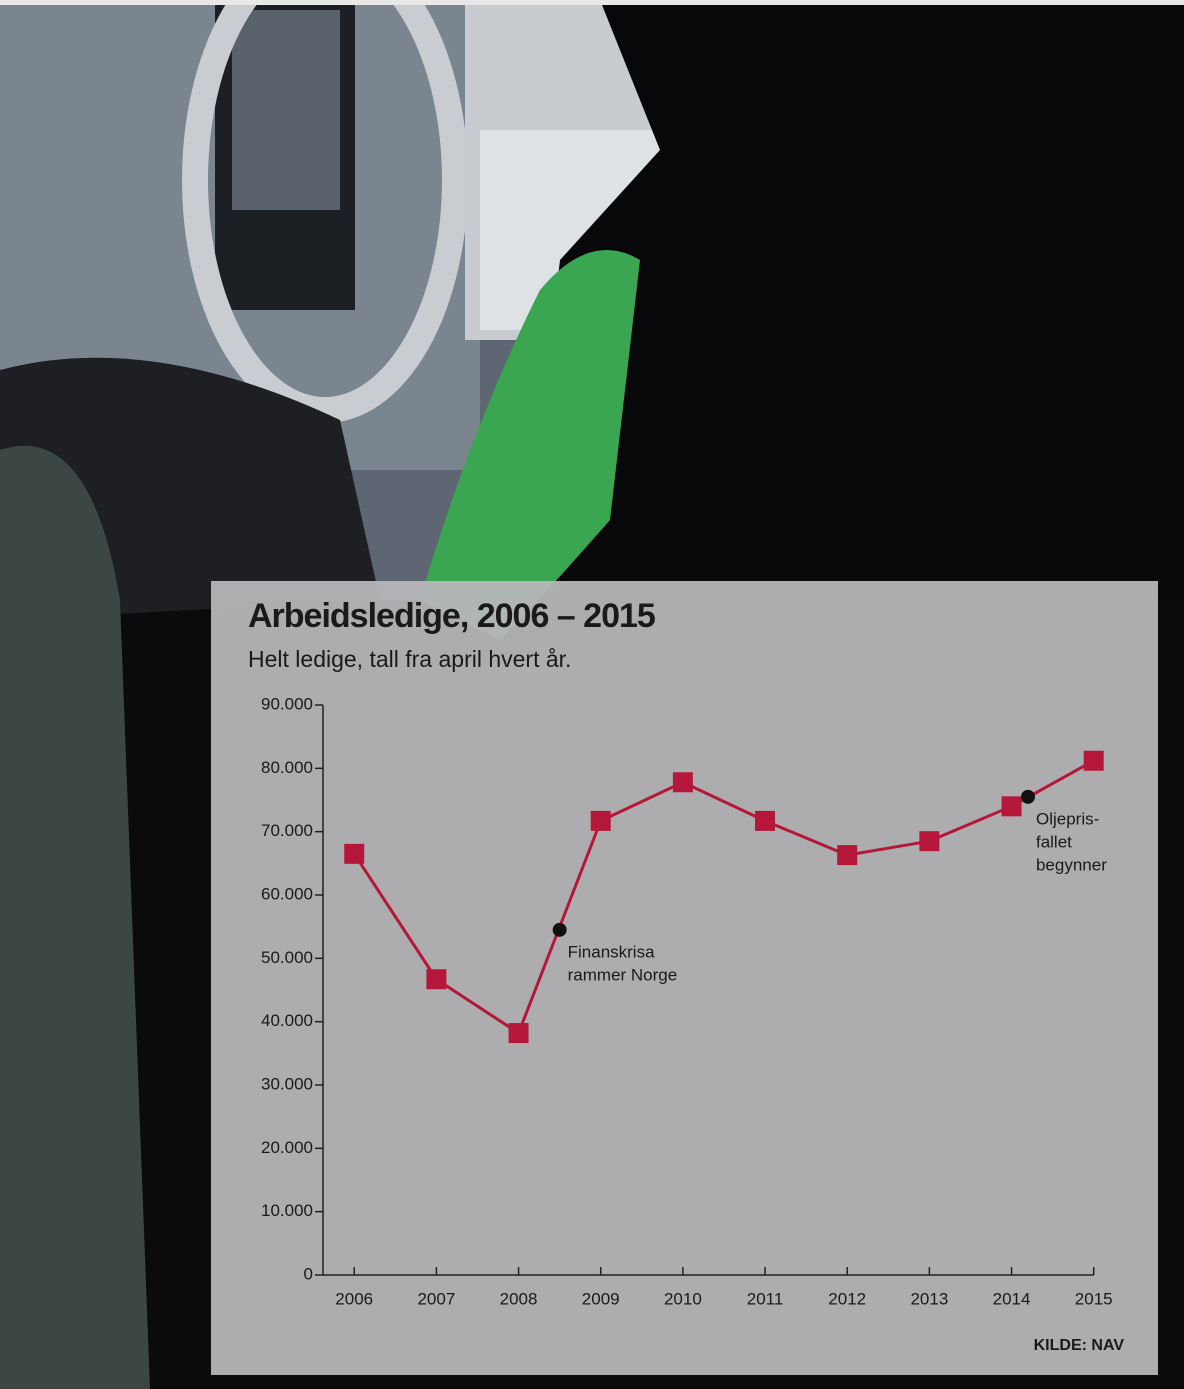 The height and width of the screenshot is (1389, 1184). Describe the element at coordinates (287, 1020) in the screenshot. I see `y-tick-label: 40.000` at that location.